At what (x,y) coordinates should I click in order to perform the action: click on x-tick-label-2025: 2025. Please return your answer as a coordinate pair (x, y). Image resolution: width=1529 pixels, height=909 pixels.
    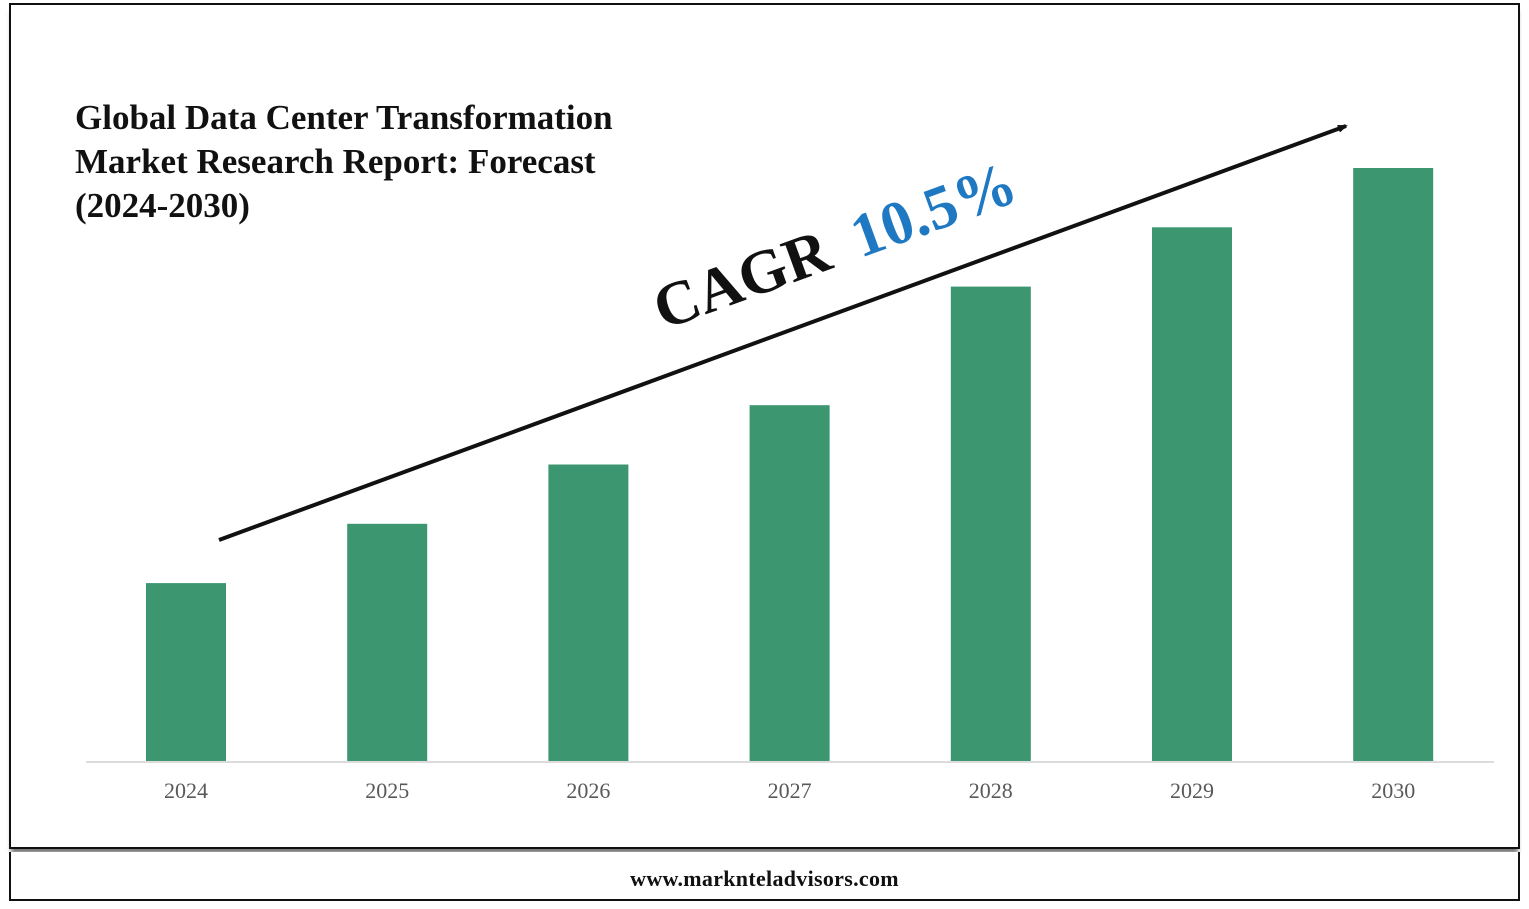
    Looking at the image, I should click on (387, 790).